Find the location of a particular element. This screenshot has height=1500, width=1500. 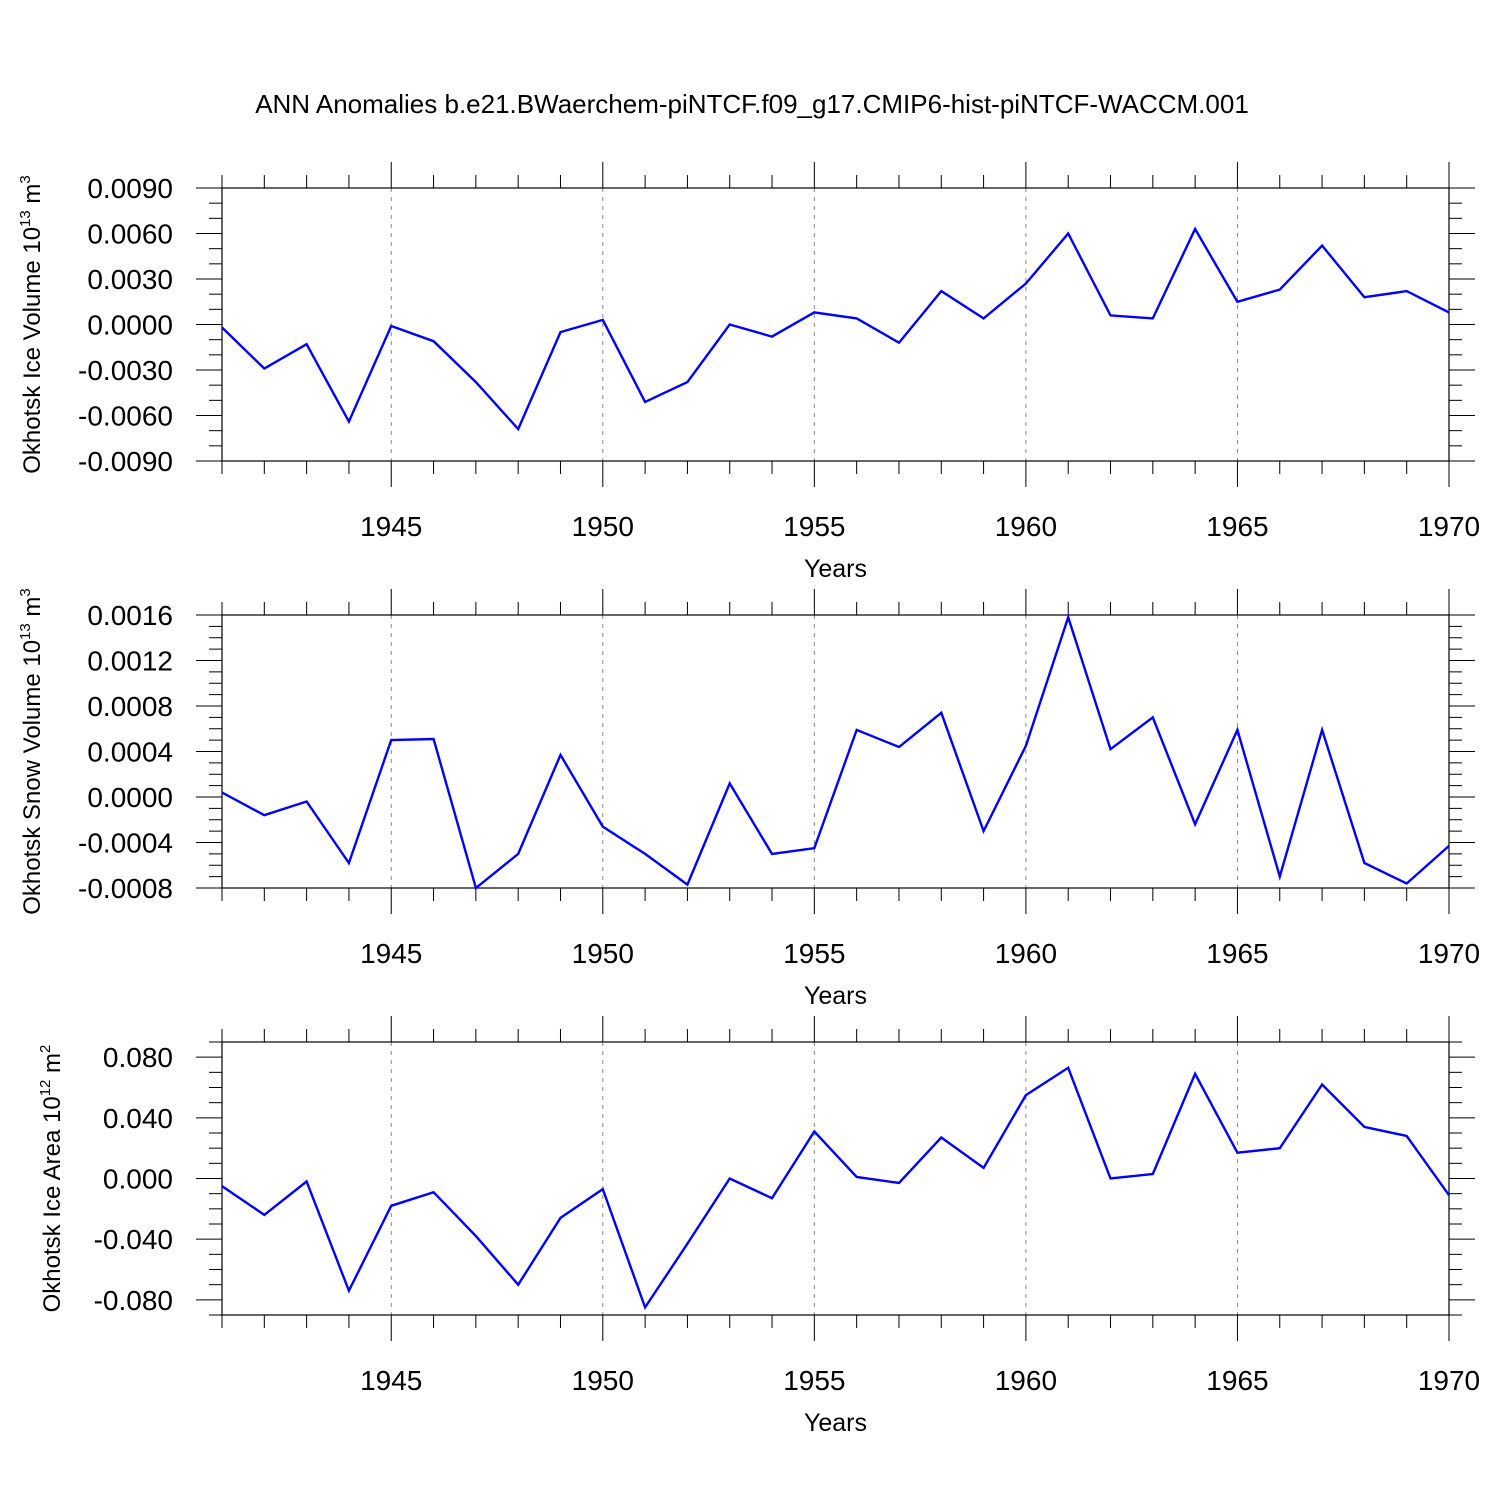

y-tick-label: -0.0060 is located at coordinates (125, 416).